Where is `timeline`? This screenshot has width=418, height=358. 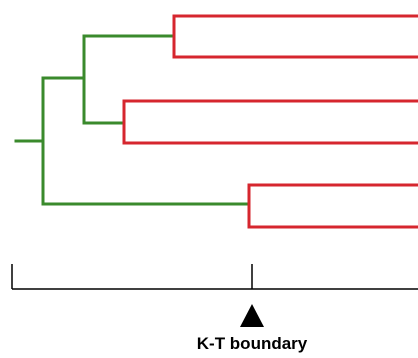
timeline is located at coordinates (214, 277).